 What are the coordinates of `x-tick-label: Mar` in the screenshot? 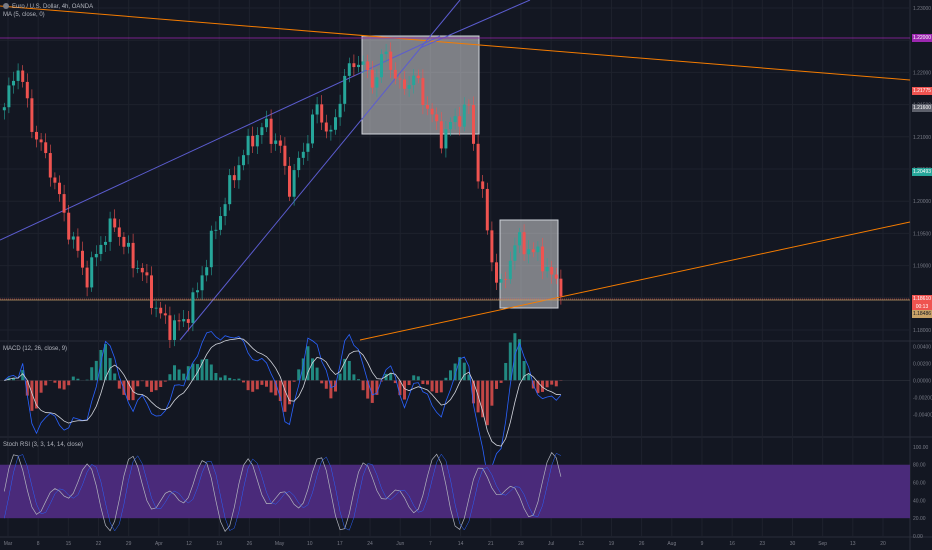 It's located at (8, 544).